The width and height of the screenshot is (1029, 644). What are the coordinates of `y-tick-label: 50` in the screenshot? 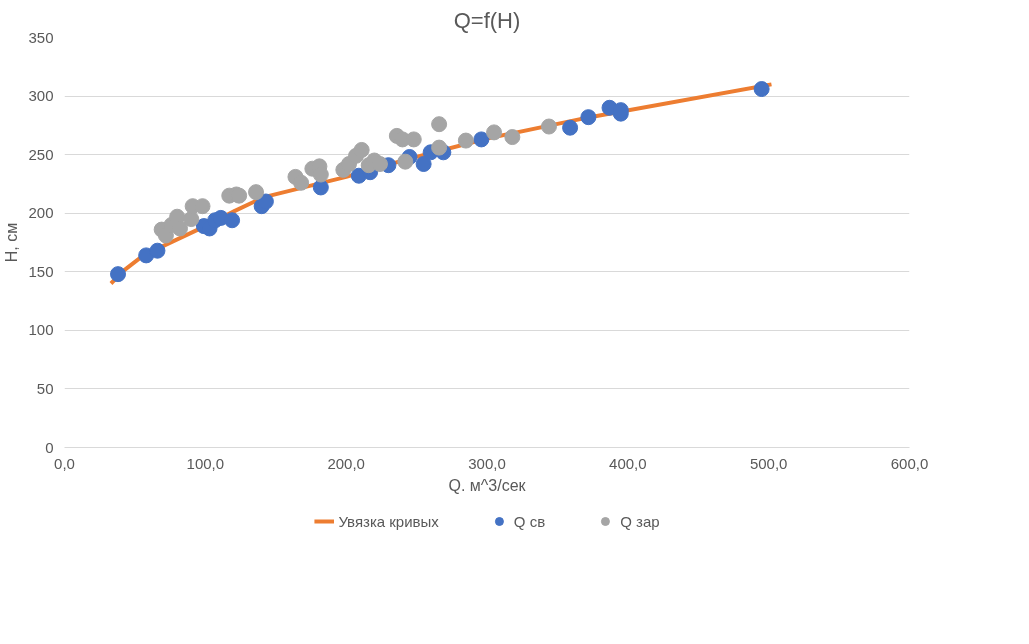 It's located at (45, 388).